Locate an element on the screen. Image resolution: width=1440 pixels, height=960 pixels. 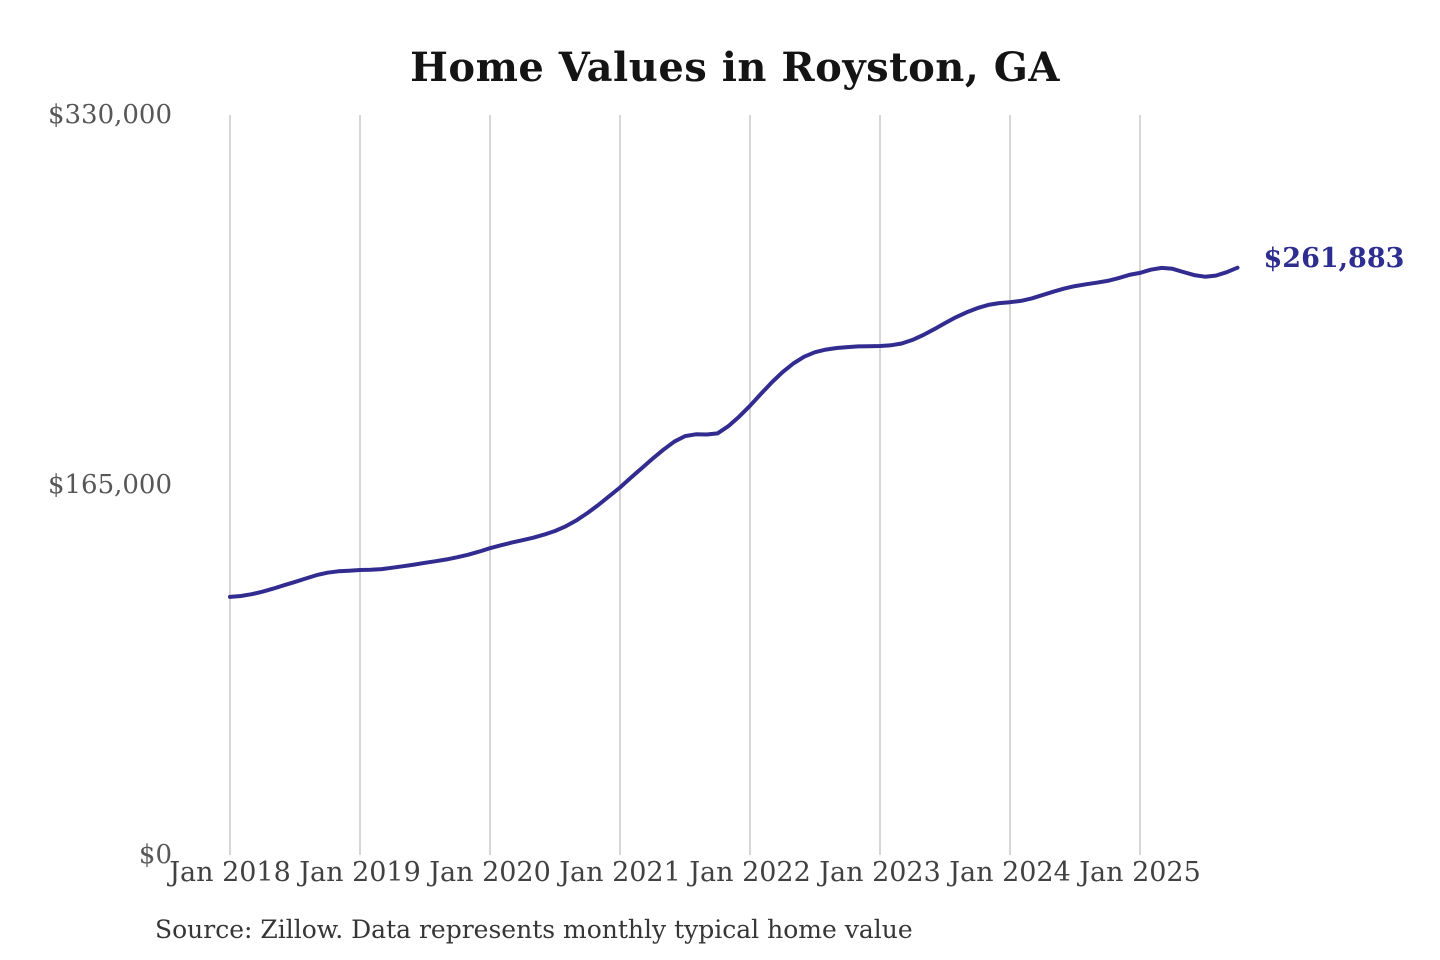
y-tick-label-330000: $330,000 is located at coordinates (109, 115).